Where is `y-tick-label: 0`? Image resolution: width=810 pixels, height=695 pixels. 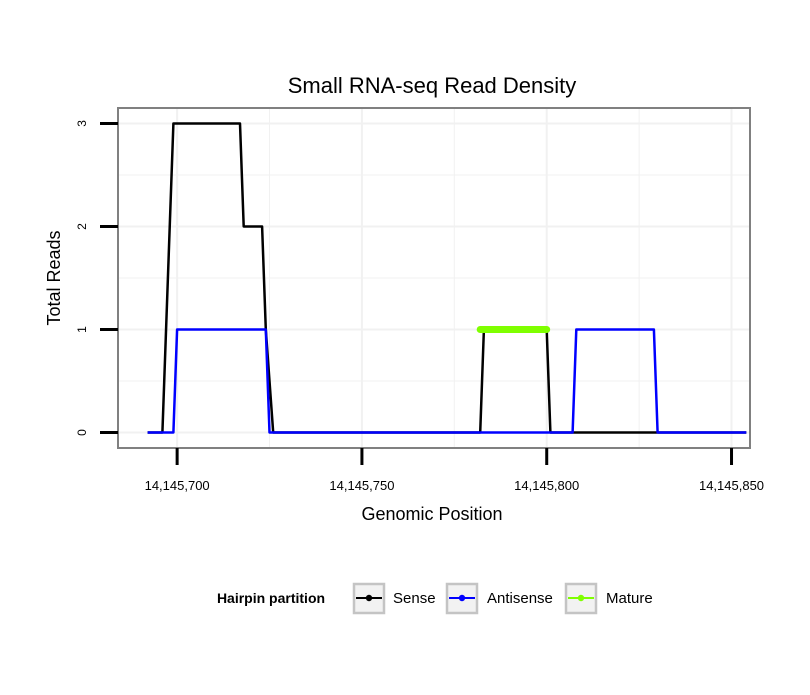 y-tick-label: 0 is located at coordinates (82, 432).